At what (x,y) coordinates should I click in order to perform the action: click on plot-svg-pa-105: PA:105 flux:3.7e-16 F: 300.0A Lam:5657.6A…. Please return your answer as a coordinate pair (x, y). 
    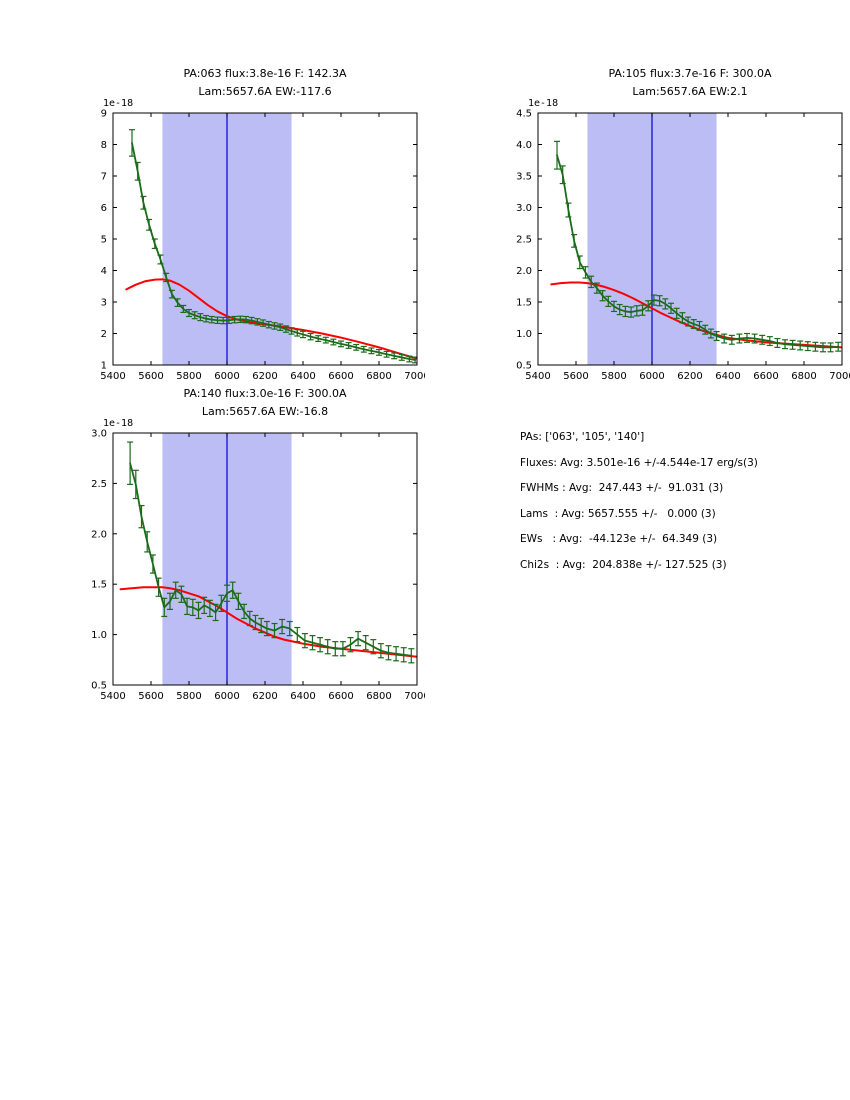
    Looking at the image, I should click on (683, 224).